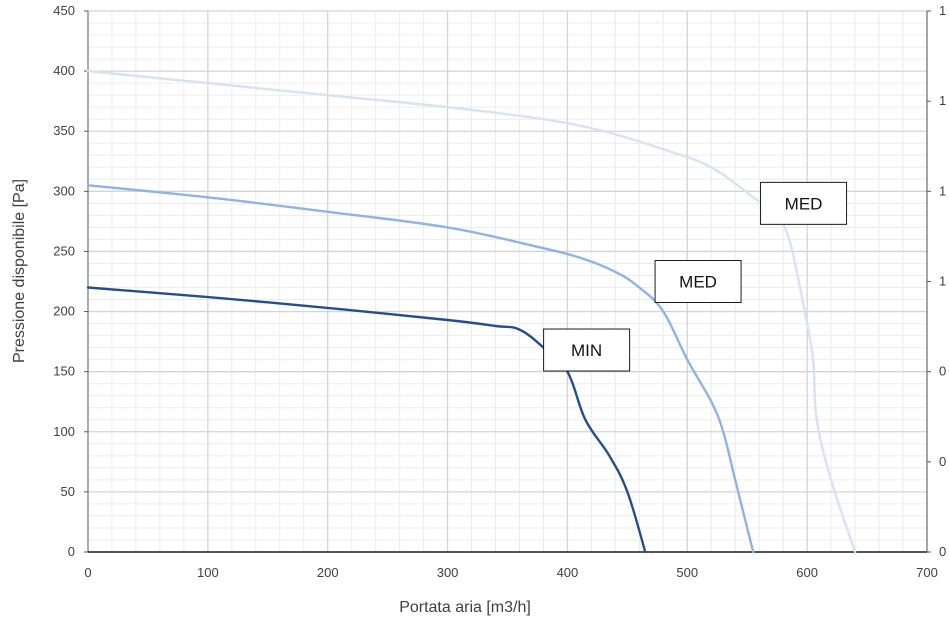 This screenshot has height=618, width=949. Describe the element at coordinates (448, 572) in the screenshot. I see `x-tick-label: 300` at that location.